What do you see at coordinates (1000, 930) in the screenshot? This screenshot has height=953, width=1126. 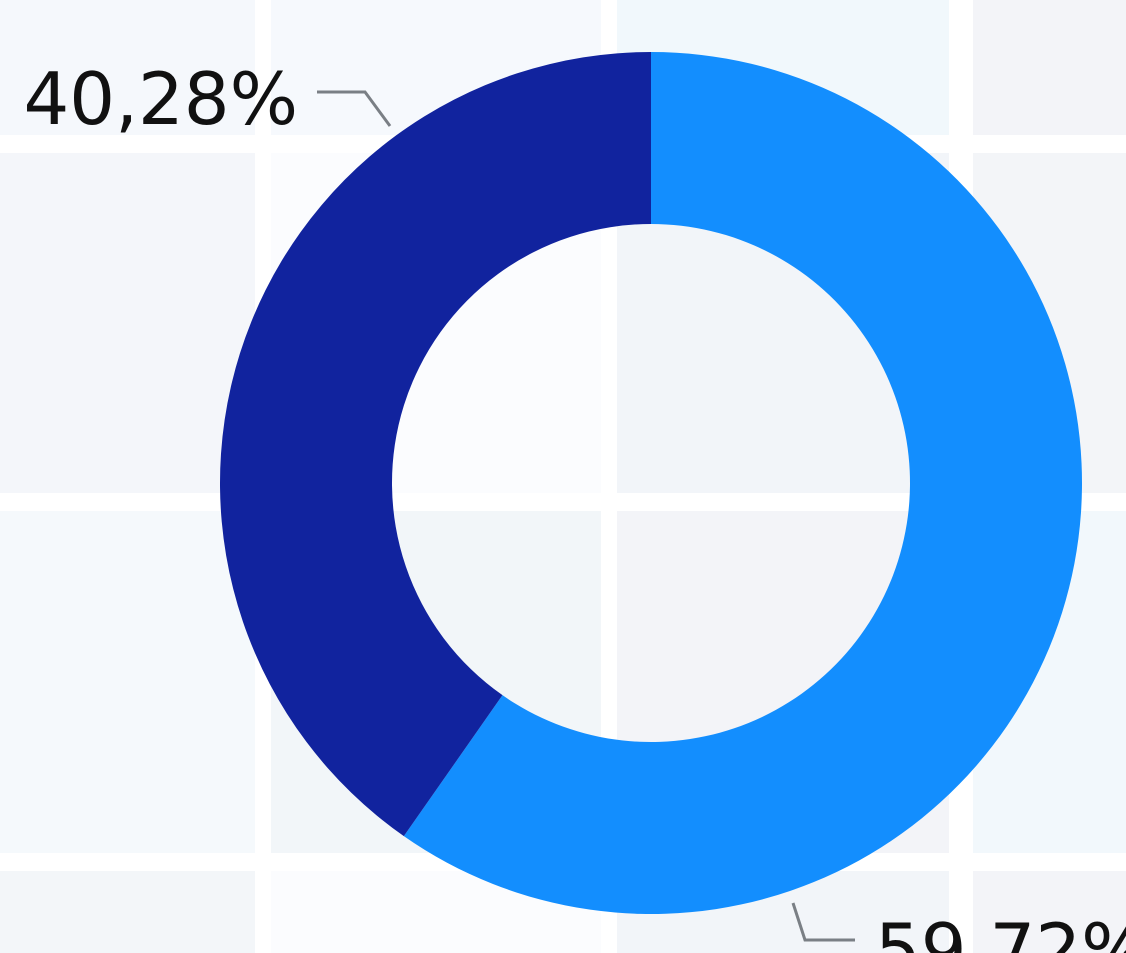 I see `data-label: 59,72%` at bounding box center [1000, 930].